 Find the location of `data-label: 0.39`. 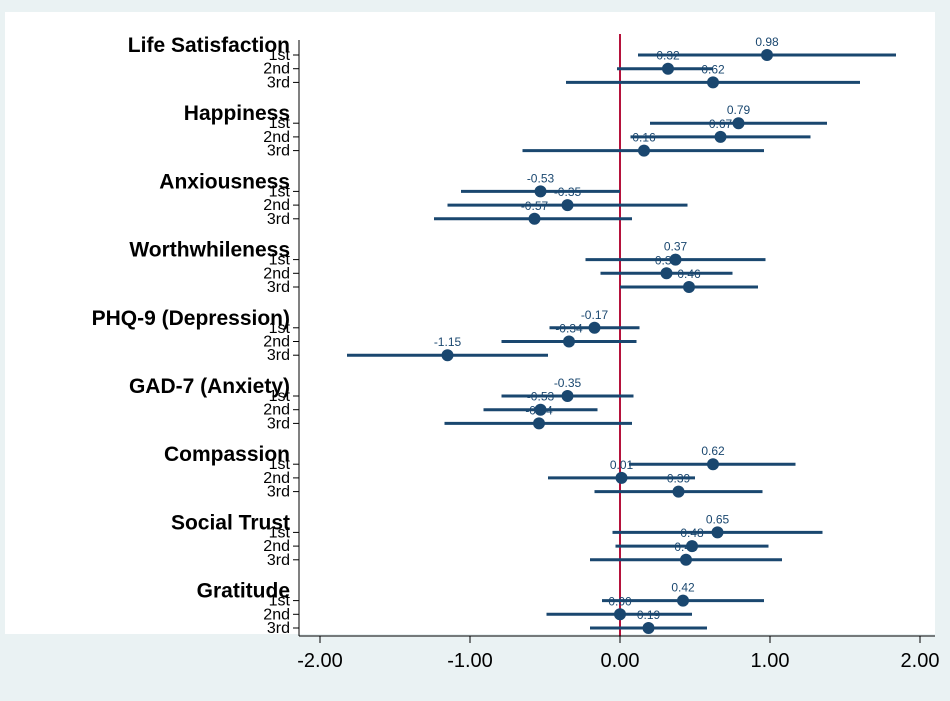

data-label: 0.39 is located at coordinates (679, 479).